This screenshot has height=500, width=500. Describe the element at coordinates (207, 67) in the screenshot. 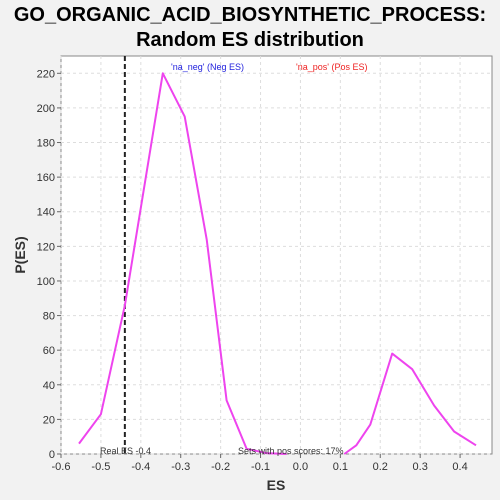

I see `legend-entry-neg: 'na_neg' (Neg ES)` at that location.